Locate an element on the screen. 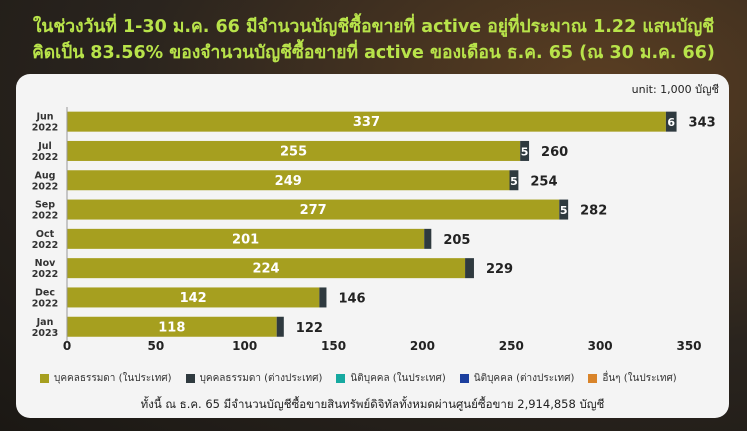 This screenshot has height=431, width=747. legend-item: นิติบุคคล (ต่างประเทศ) is located at coordinates (517, 378).